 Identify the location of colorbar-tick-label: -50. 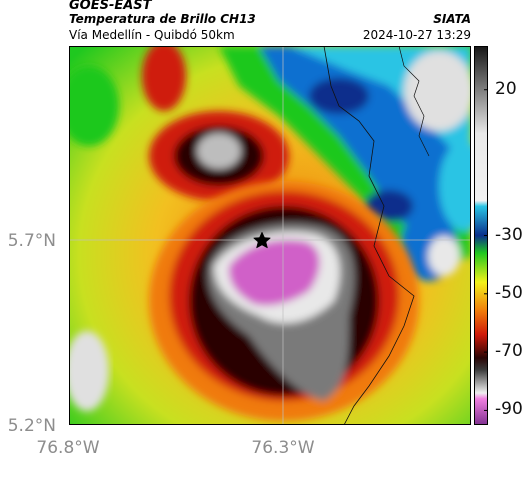
(509, 292).